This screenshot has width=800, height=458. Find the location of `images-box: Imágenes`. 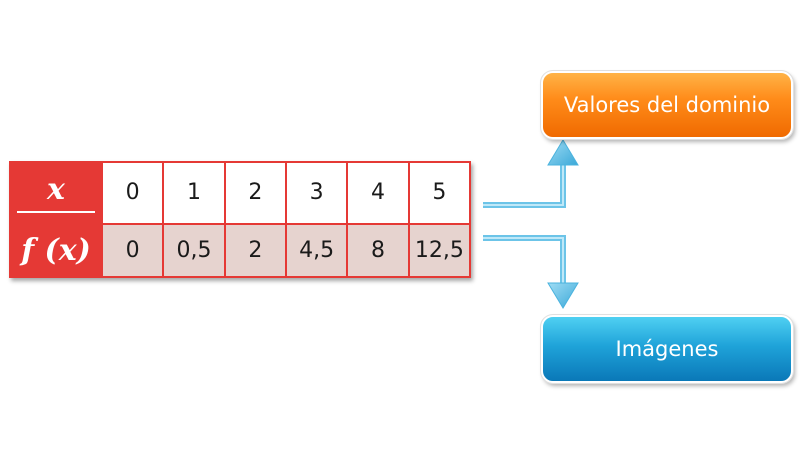

images-box: Imágenes is located at coordinates (667, 349).